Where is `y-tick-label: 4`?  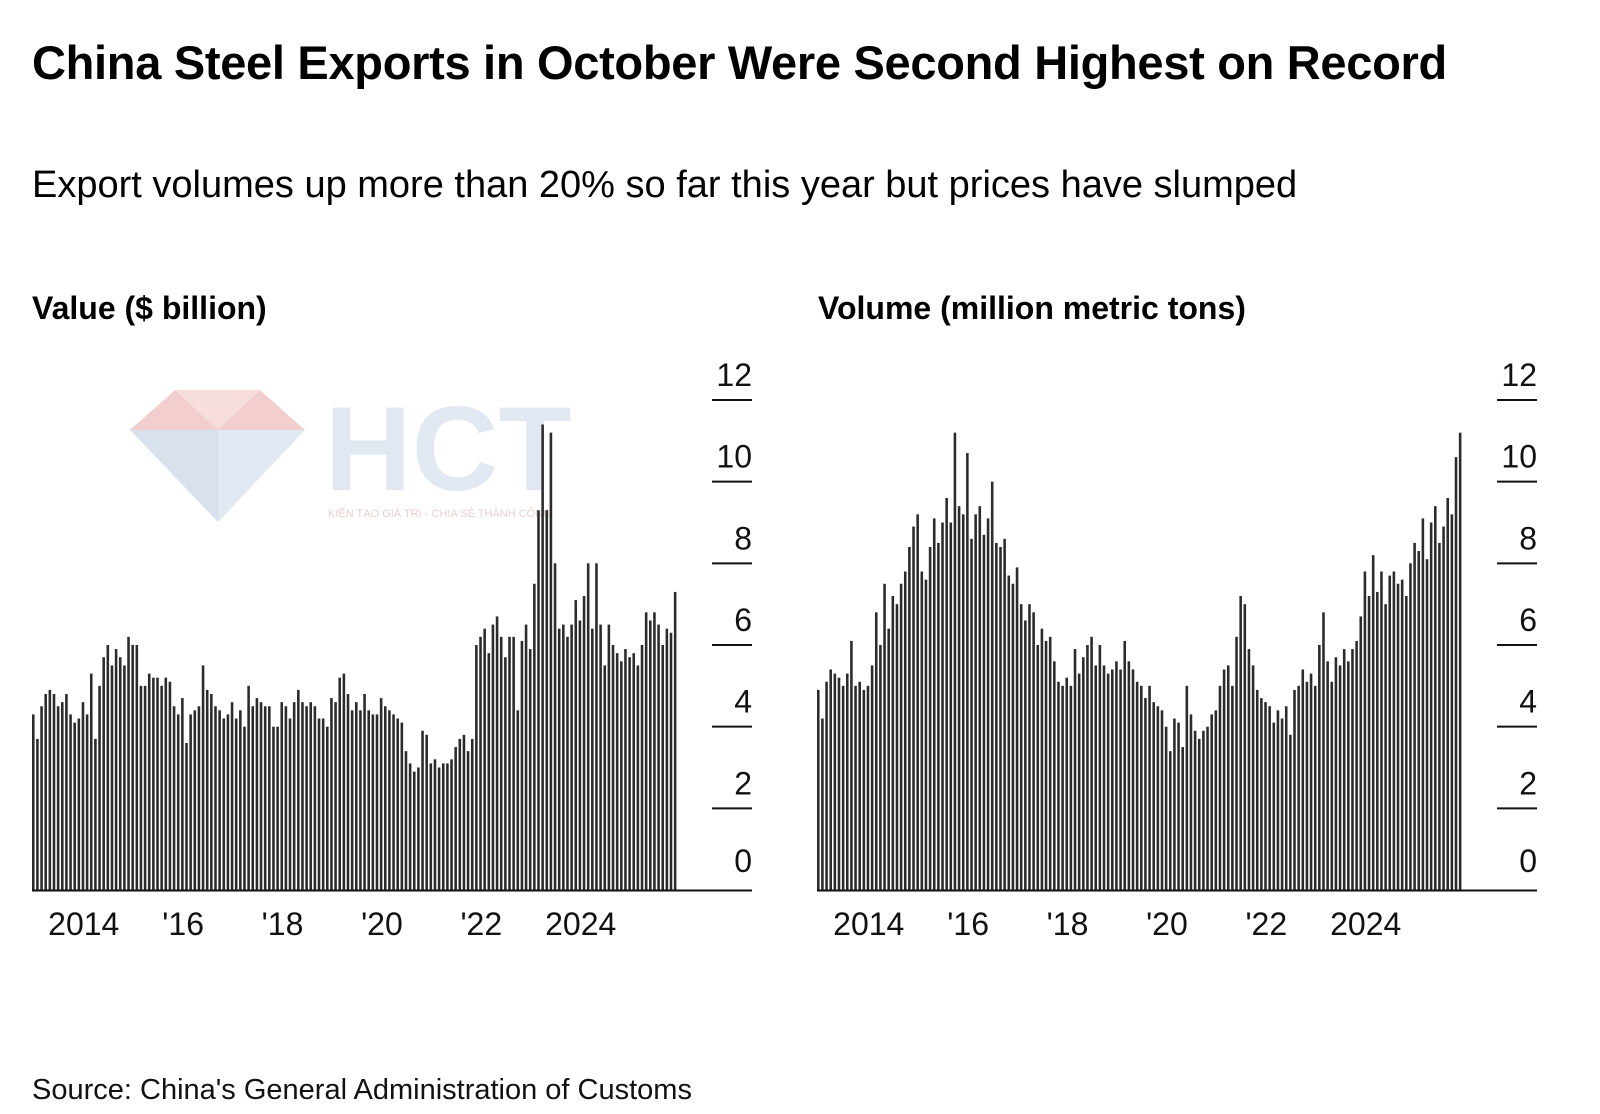 y-tick-label: 4 is located at coordinates (1528, 702).